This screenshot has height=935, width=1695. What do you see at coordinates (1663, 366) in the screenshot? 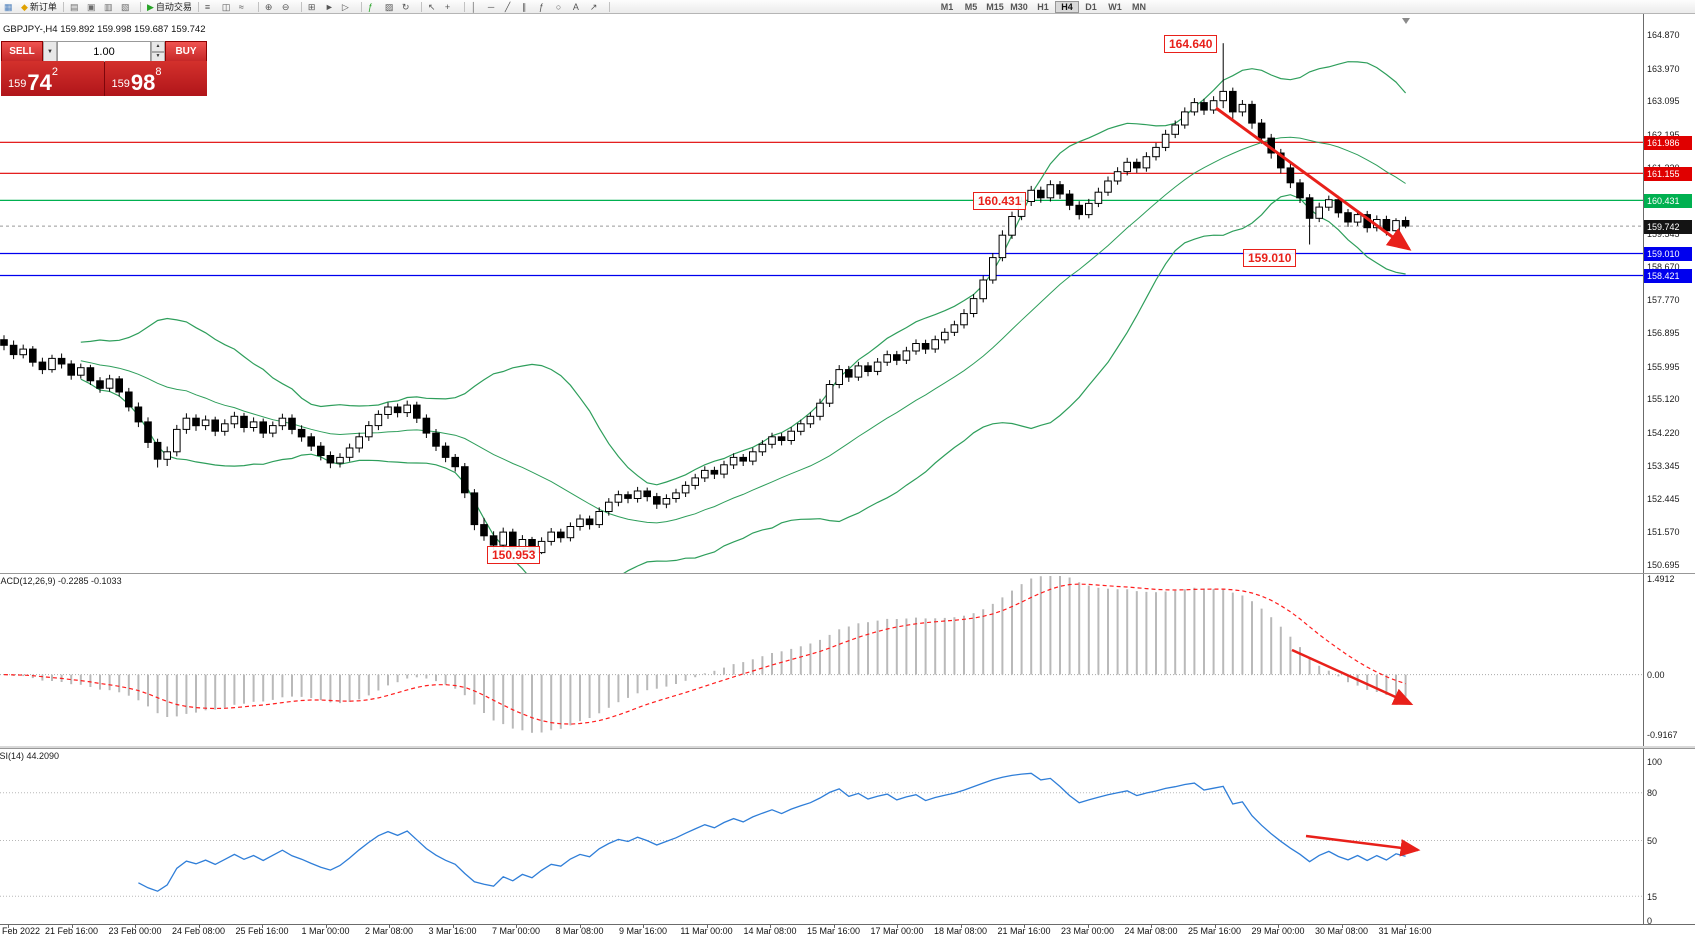
I see `price-tick-label: 155.995` at bounding box center [1663, 366].